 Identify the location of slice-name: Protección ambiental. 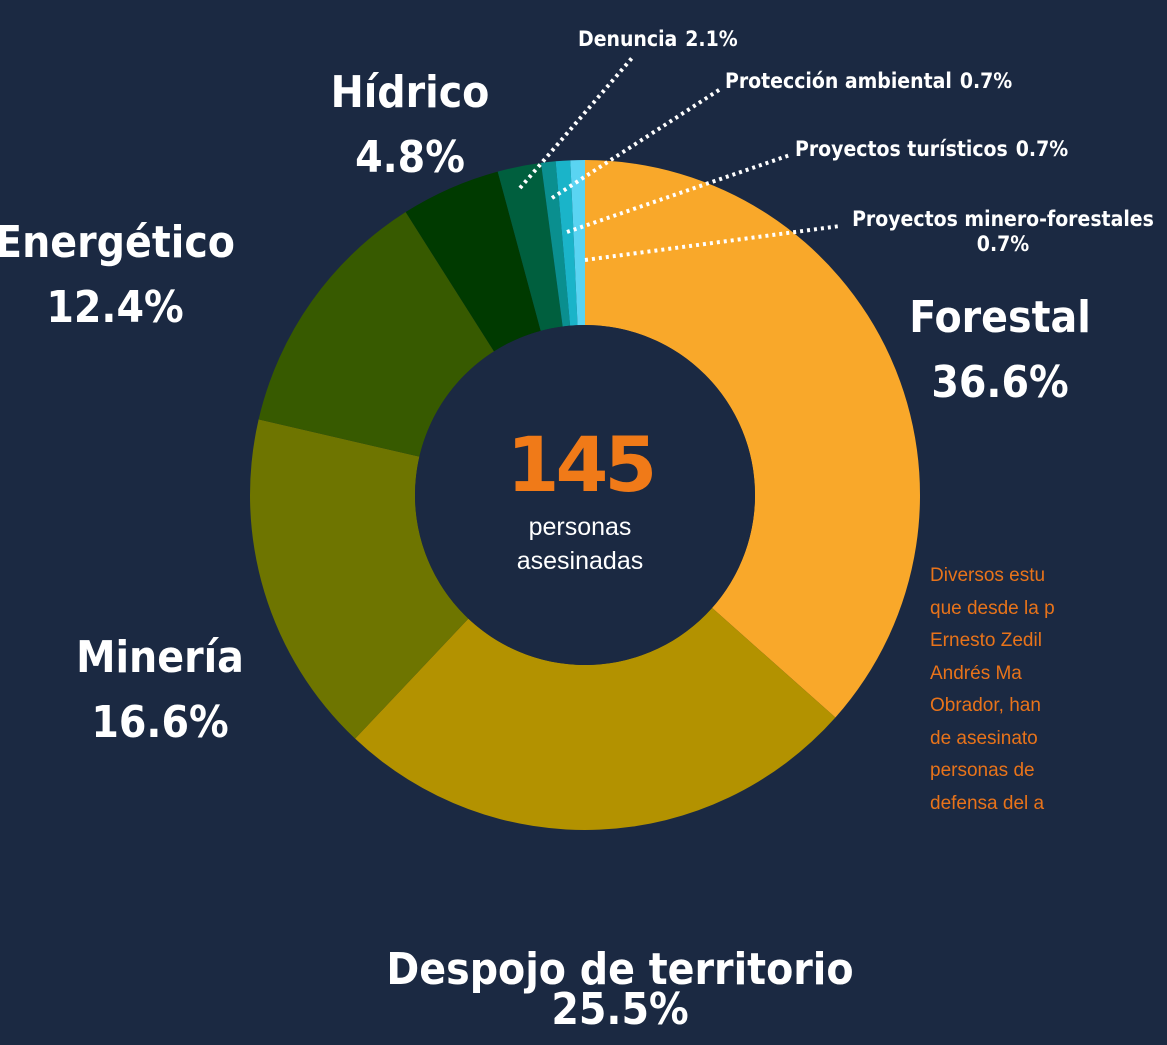
(838, 81).